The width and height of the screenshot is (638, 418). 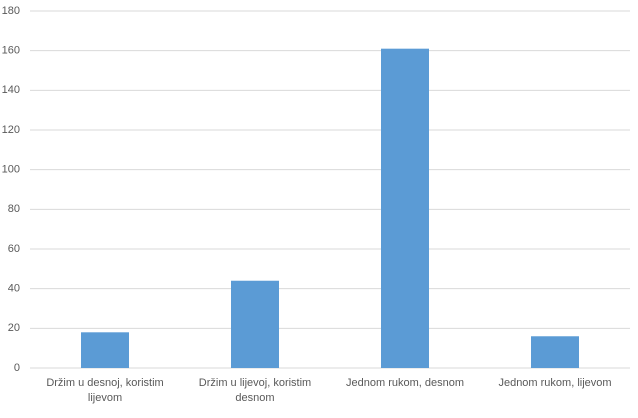 What do you see at coordinates (11, 170) in the screenshot?
I see `y-tick-label: 100` at bounding box center [11, 170].